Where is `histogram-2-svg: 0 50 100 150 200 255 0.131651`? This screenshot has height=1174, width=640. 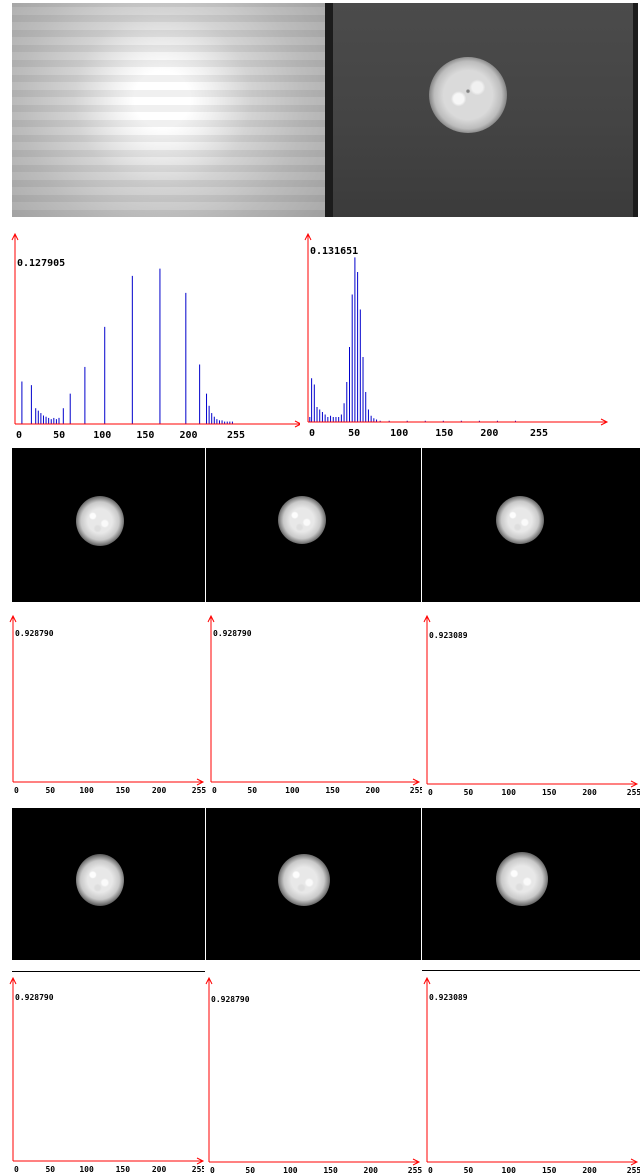 histogram-2-svg: 0 50 100 150 200 255 0.131651 is located at coordinates (456, 335).